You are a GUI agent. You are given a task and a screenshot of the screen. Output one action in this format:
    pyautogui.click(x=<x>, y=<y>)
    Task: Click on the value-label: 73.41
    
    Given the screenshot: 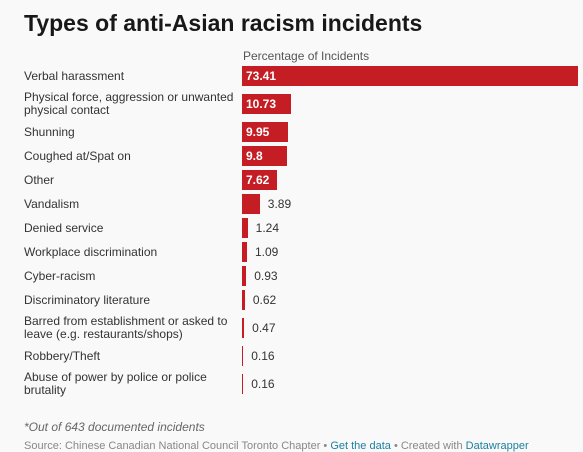 What is the action you would take?
    pyautogui.click(x=261, y=76)
    